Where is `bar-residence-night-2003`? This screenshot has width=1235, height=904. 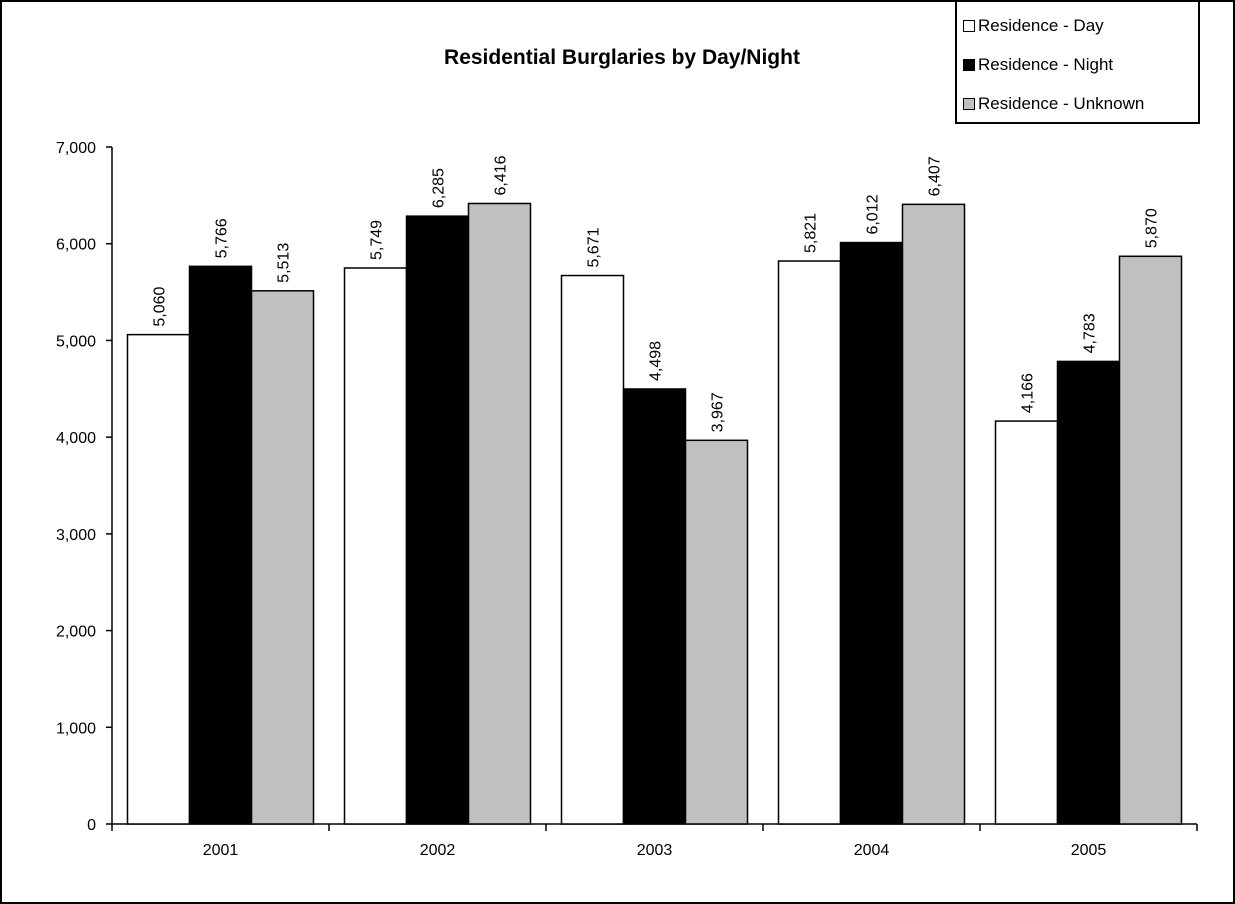
bar-residence-night-2003 is located at coordinates (654, 606).